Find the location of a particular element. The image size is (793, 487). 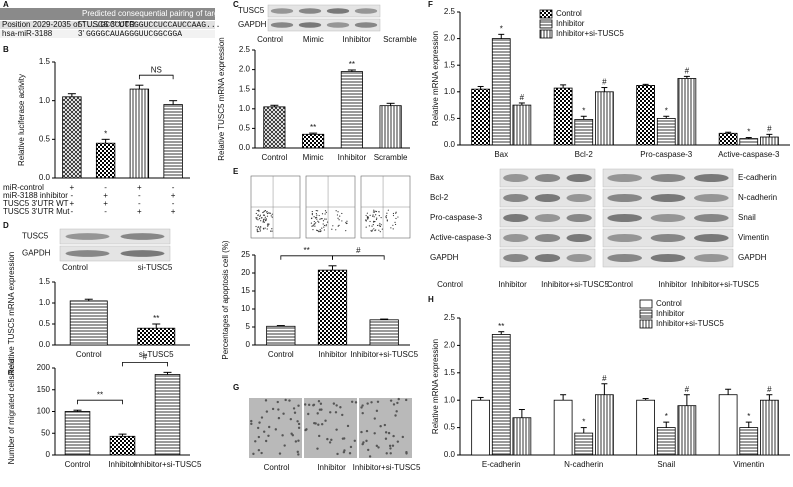

lane-label: Control is located at coordinates (450, 284).